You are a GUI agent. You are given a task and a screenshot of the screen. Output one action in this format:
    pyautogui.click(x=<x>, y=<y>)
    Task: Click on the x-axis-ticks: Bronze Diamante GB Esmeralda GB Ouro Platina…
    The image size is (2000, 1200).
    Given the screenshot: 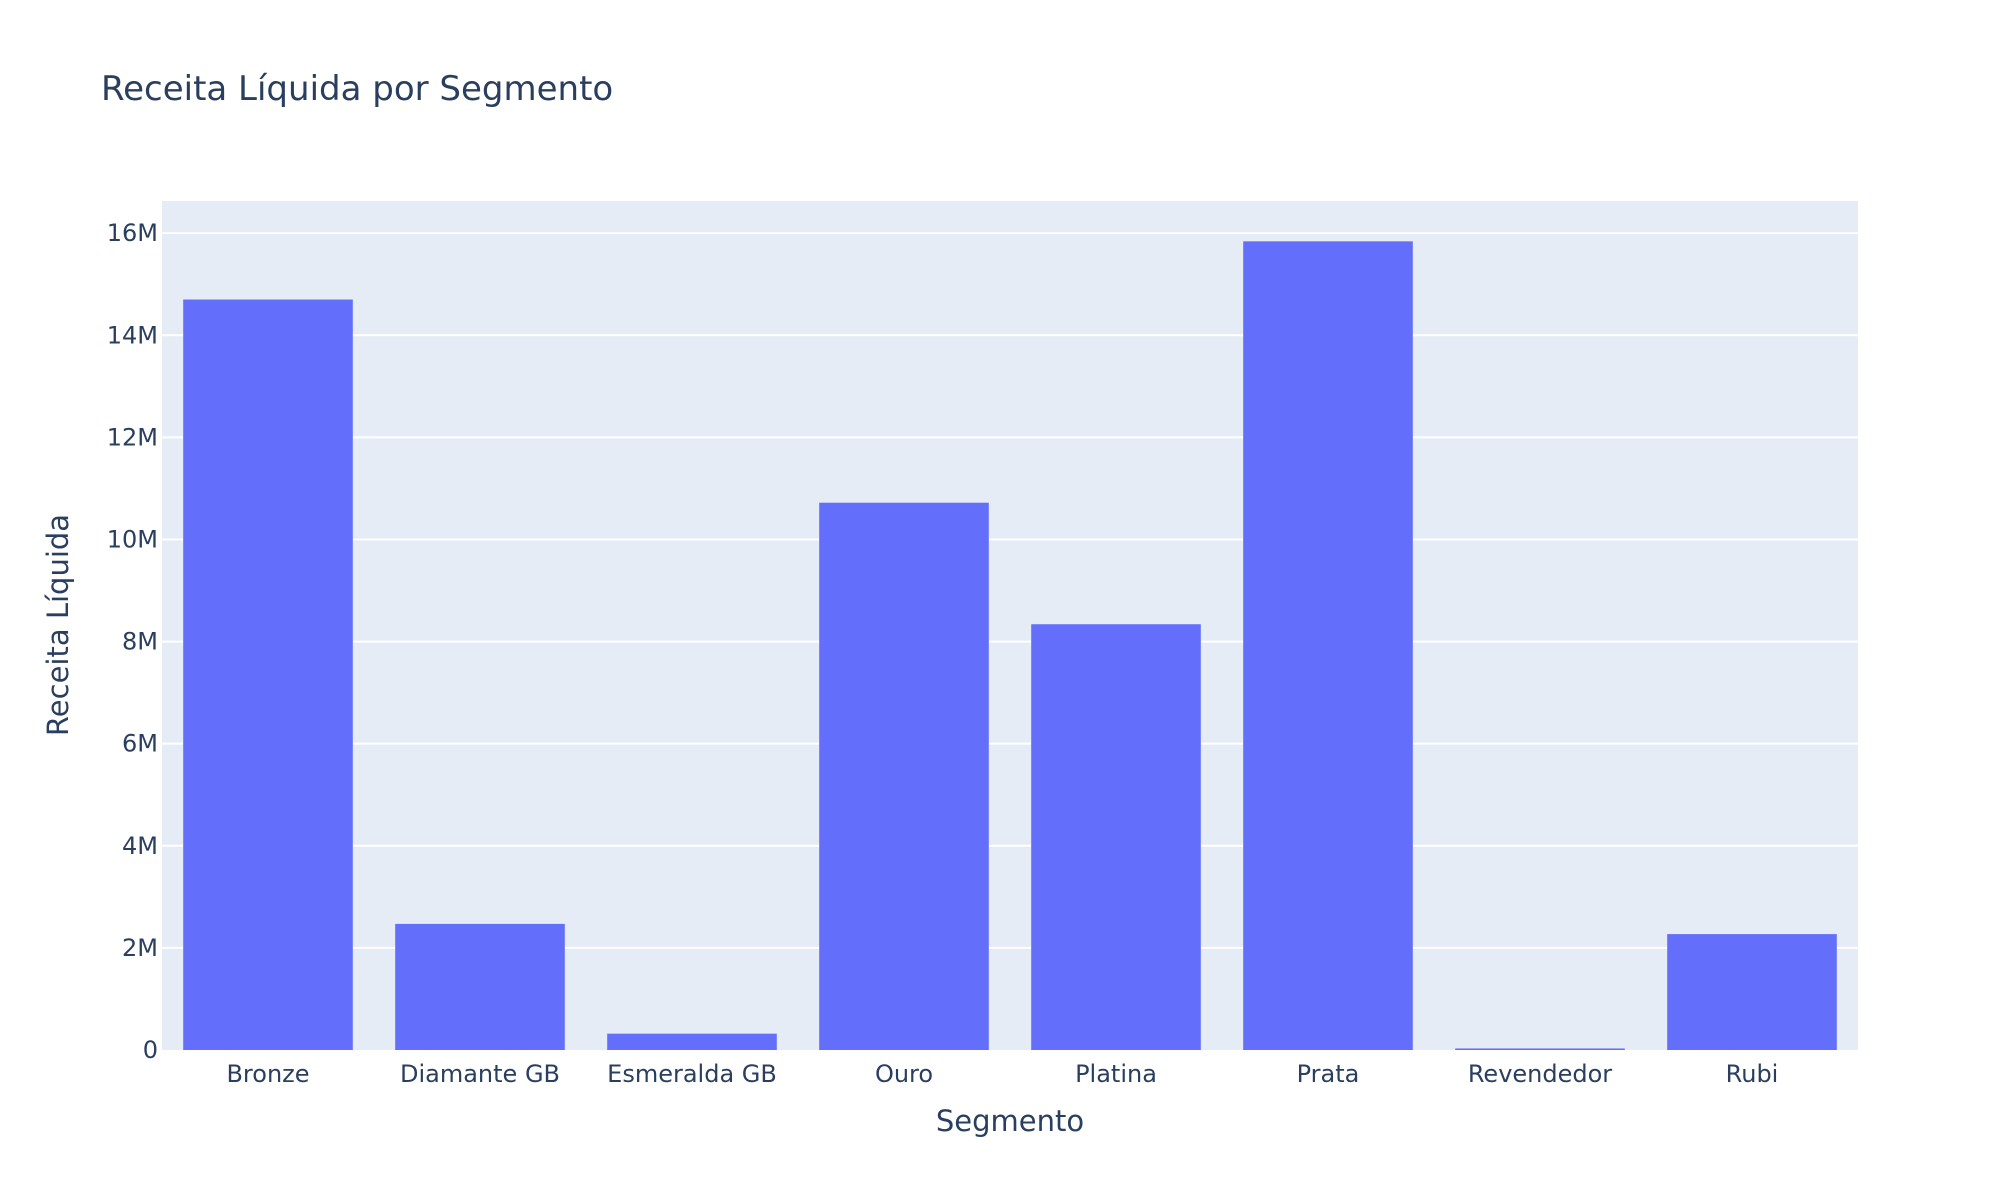 What is the action you would take?
    pyautogui.click(x=1002, y=1074)
    